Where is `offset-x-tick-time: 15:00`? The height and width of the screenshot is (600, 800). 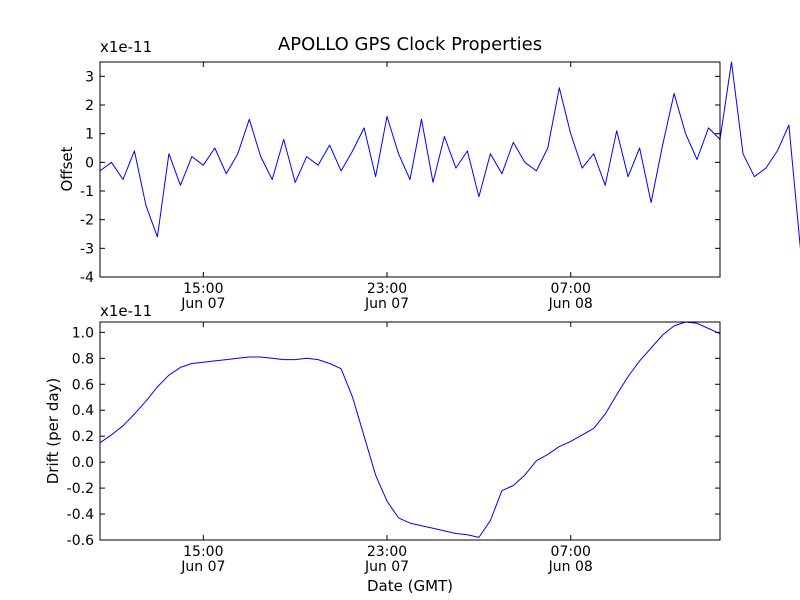
offset-x-tick-time: 15:00 is located at coordinates (203, 289).